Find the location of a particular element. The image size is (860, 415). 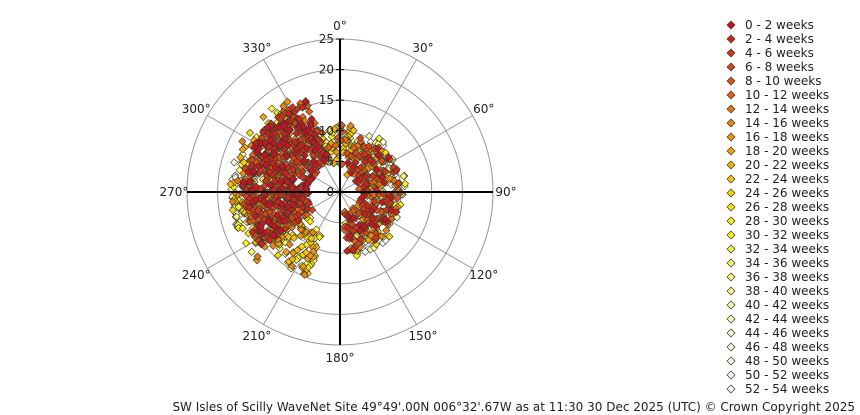

legend-label: 18 - 20 weeks is located at coordinates (787, 151).